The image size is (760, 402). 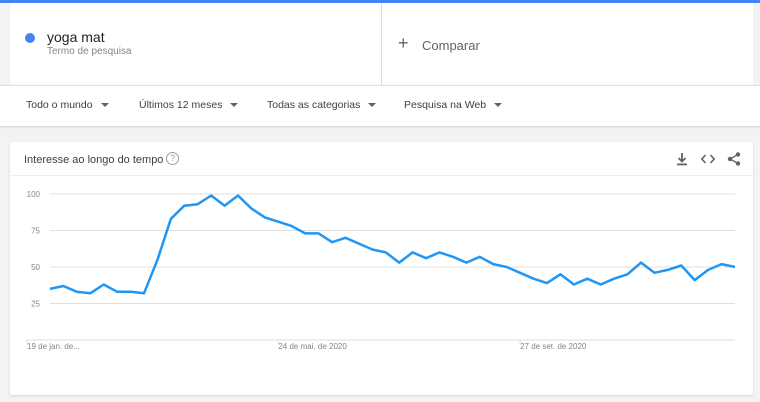 What do you see at coordinates (445, 105) in the screenshot?
I see `filter-search-type-label: Pesquisa na Web` at bounding box center [445, 105].